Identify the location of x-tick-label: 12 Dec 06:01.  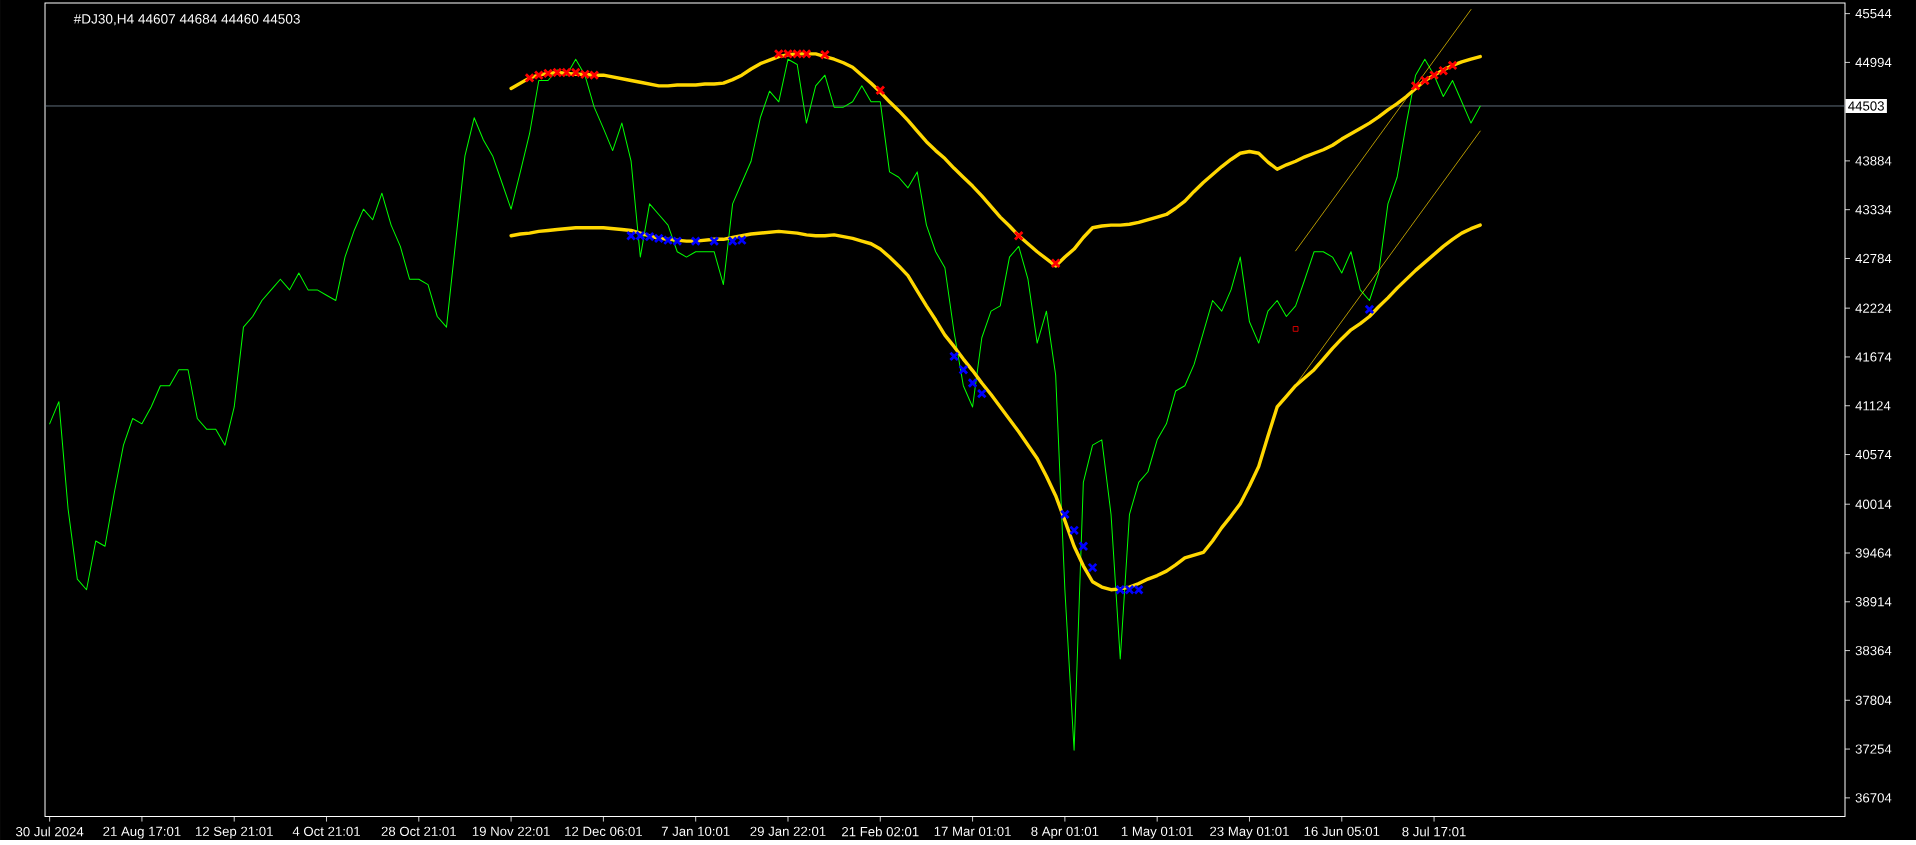
(604, 831).